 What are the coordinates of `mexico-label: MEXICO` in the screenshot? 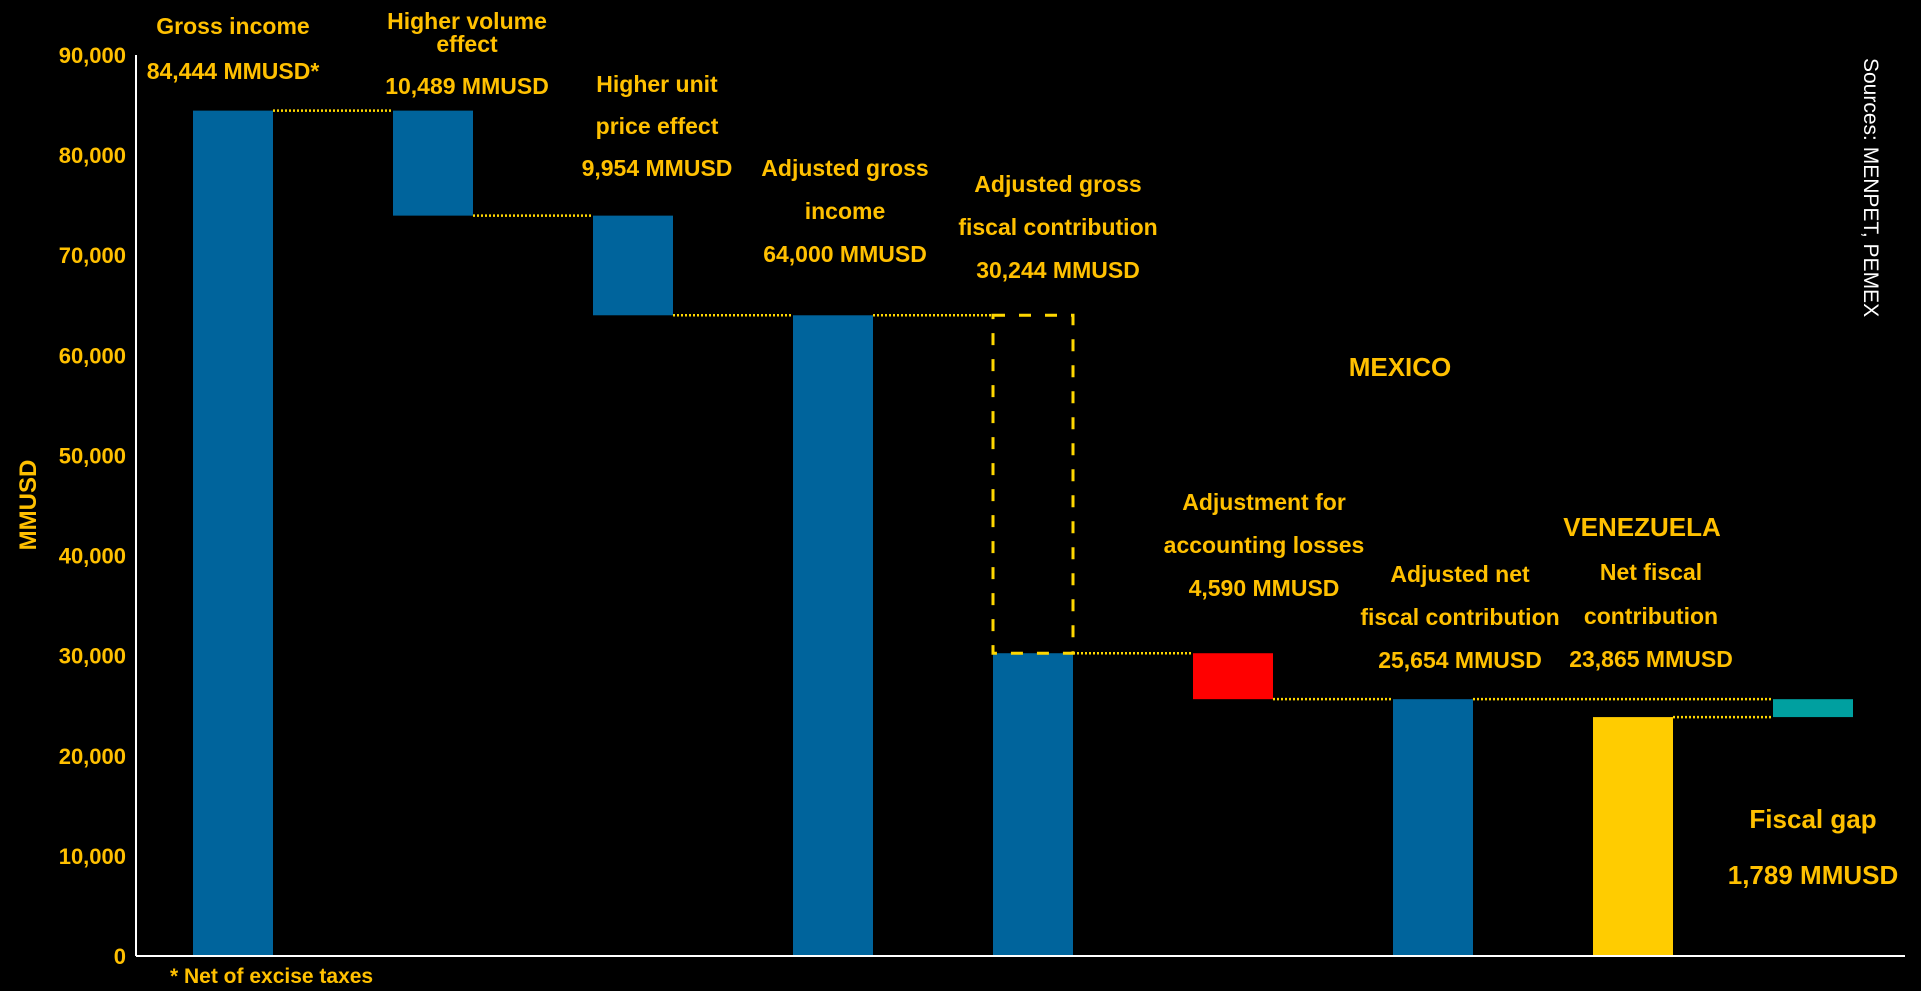 It's located at (1400, 367).